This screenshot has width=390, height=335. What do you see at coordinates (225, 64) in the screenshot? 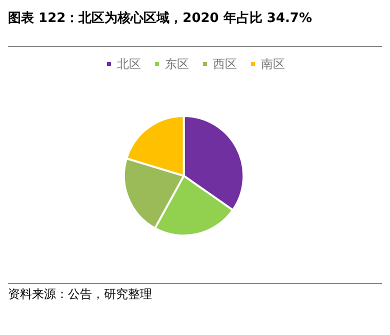
I see `legend-label: 西区` at bounding box center [225, 64].